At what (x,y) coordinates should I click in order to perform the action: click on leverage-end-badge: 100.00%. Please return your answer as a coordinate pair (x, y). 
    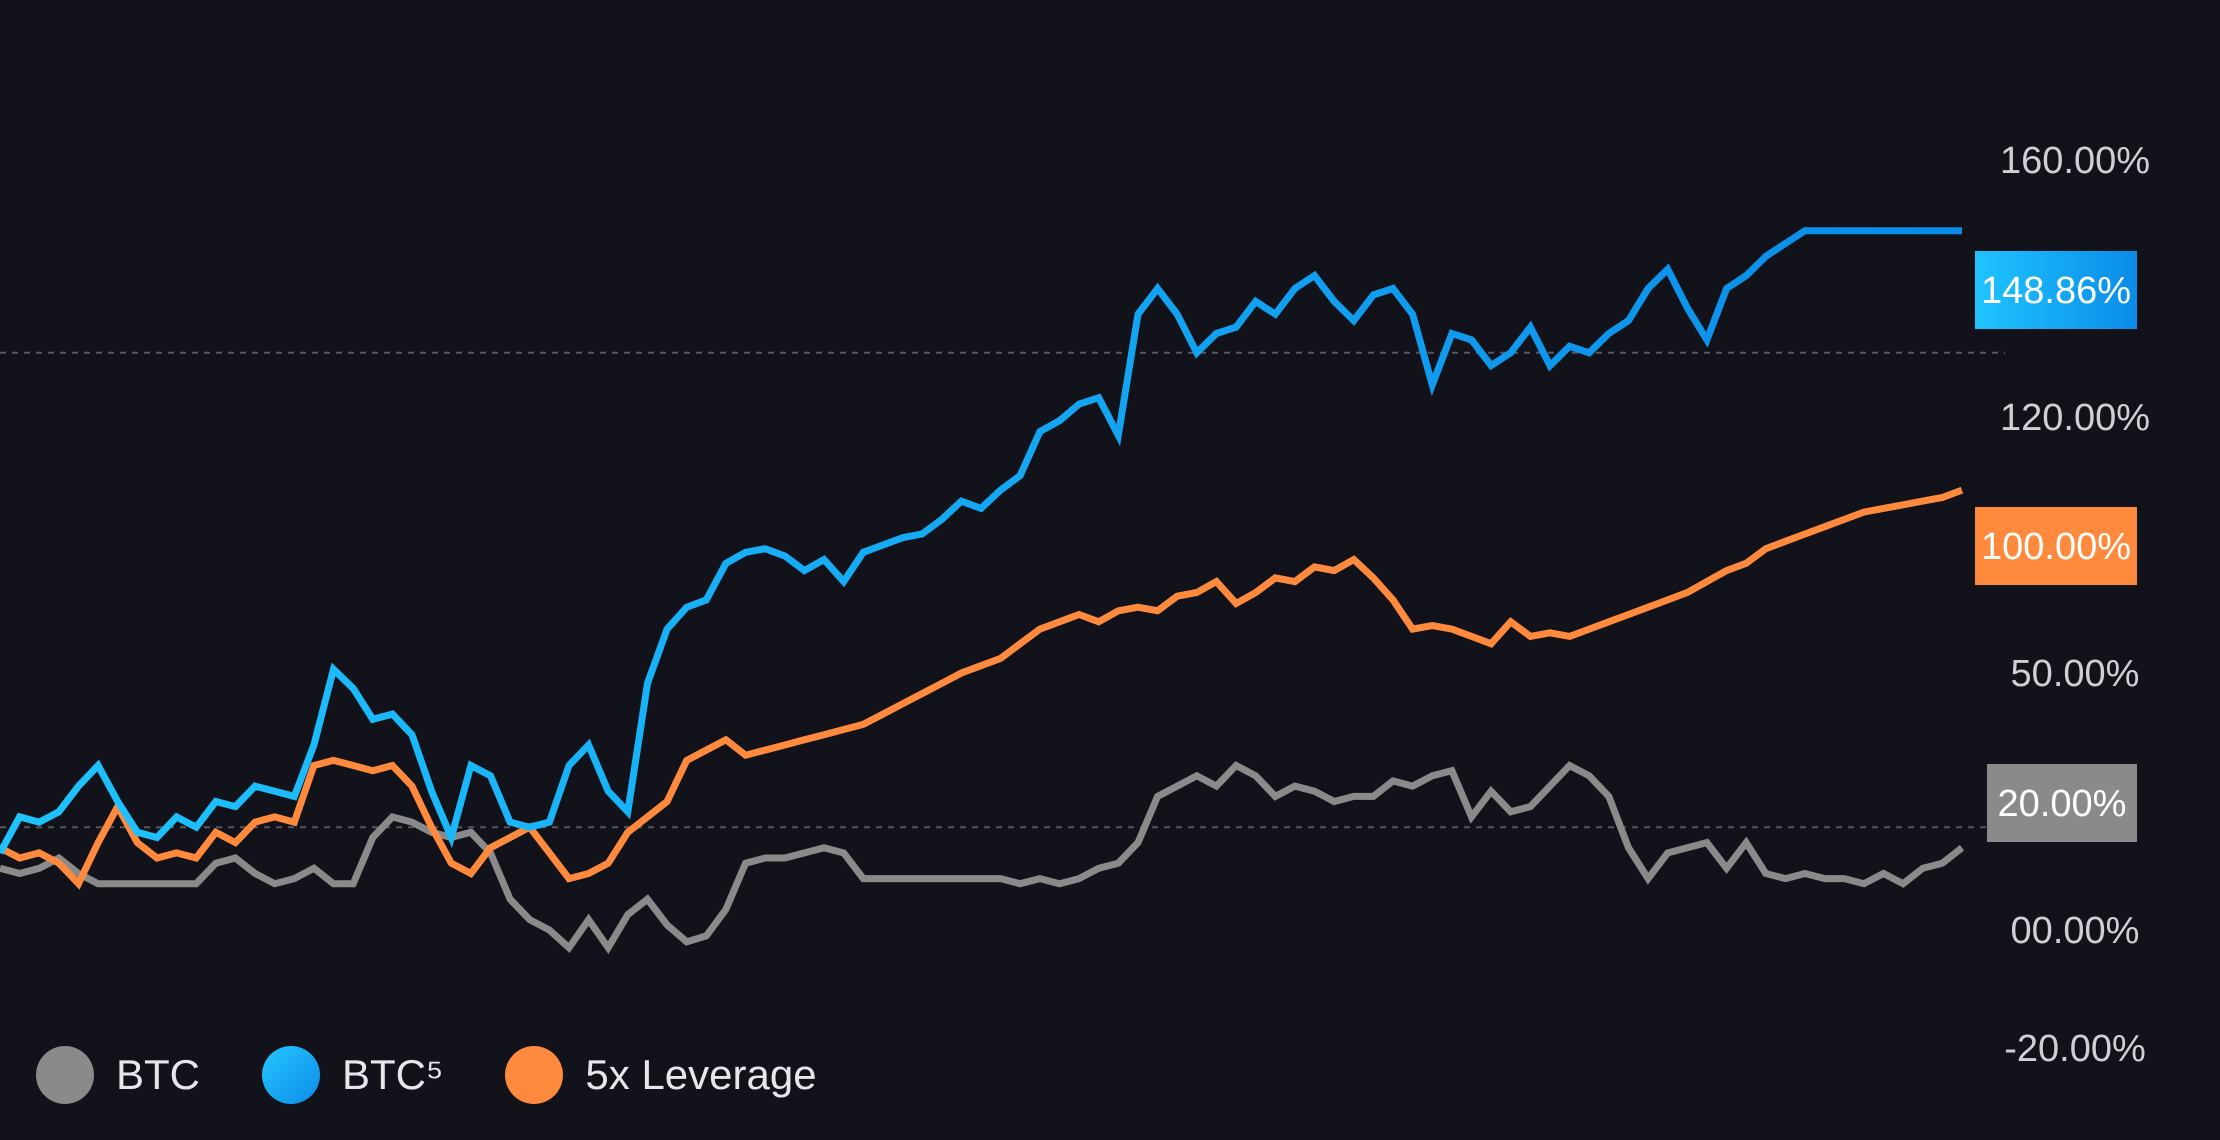
    Looking at the image, I should click on (2056, 546).